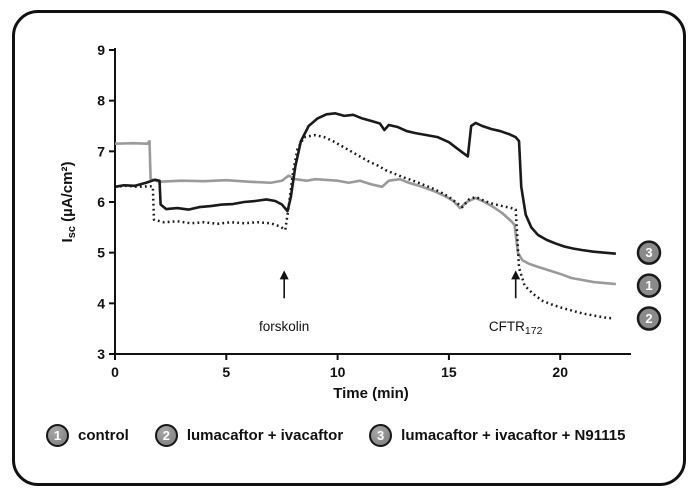 This screenshot has width=698, height=496. I want to click on y-tick-label: 4, so click(101, 303).